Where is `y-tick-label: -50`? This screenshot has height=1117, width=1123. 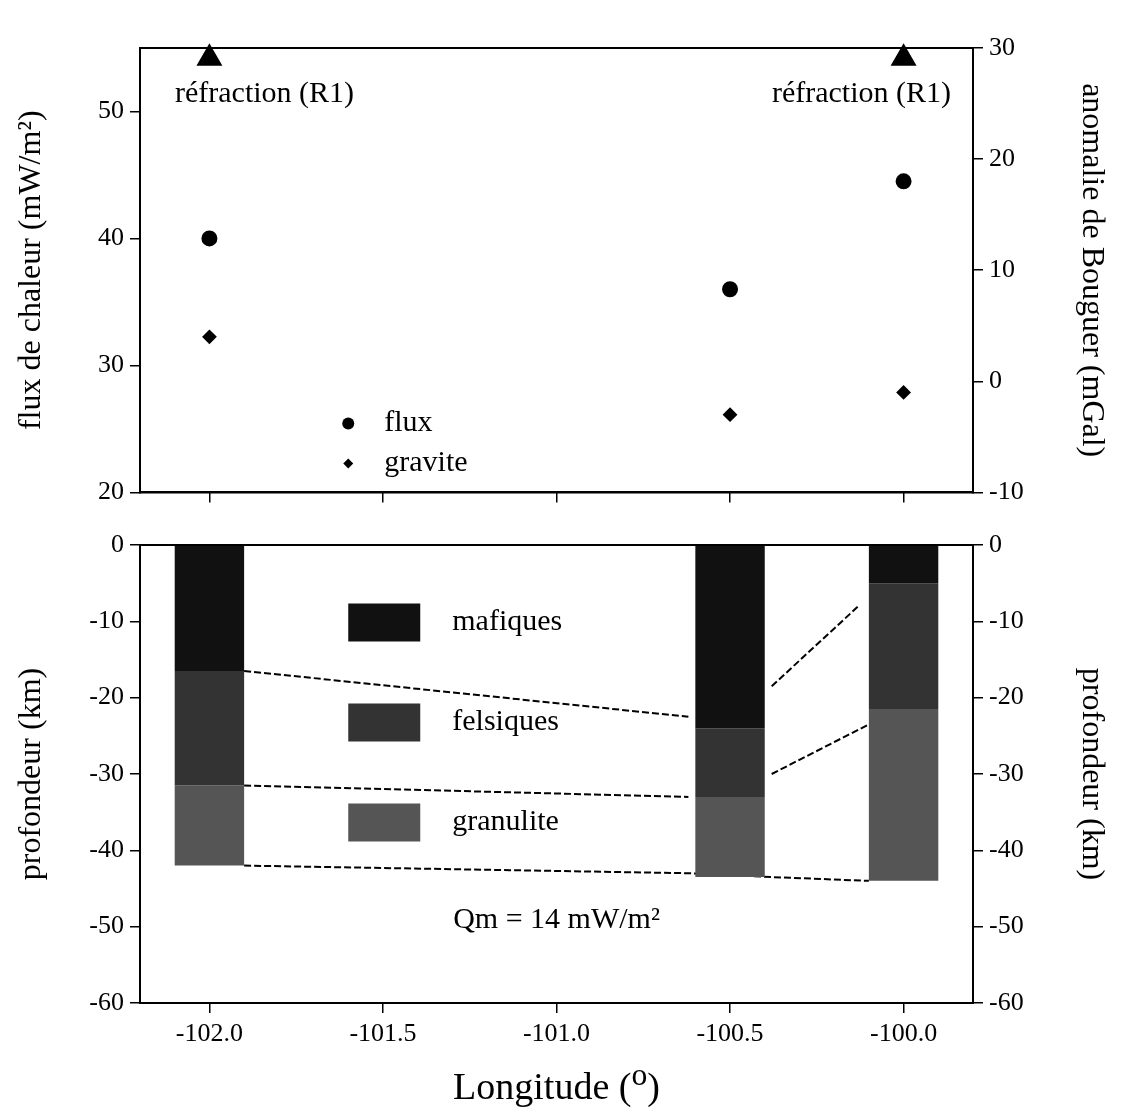
y-tick-label: -50 is located at coordinates (106, 925).